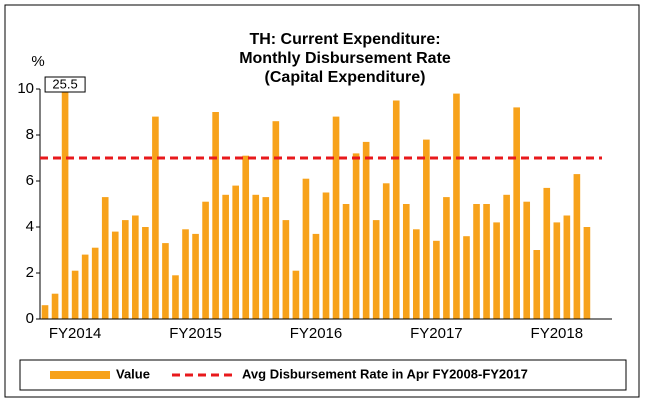  I want to click on y-axis-label: %, so click(37, 61).